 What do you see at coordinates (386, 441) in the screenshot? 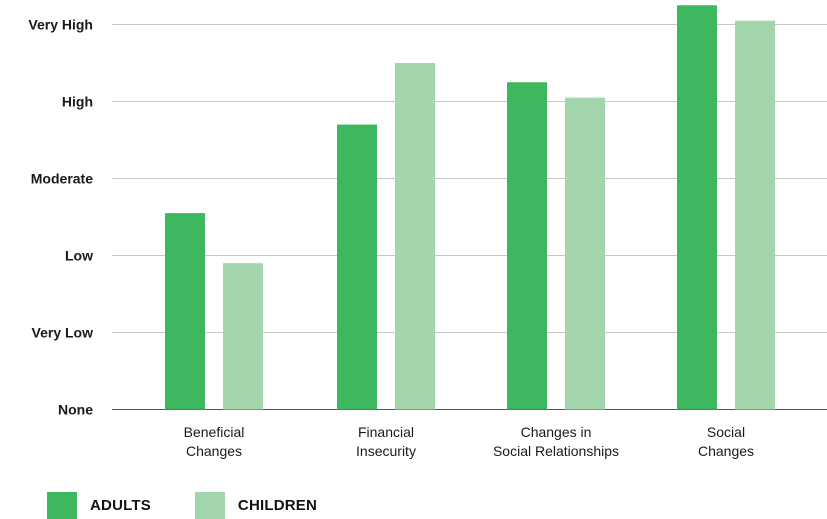
I see `x-tick-label: Financial Insecurity` at bounding box center [386, 441].